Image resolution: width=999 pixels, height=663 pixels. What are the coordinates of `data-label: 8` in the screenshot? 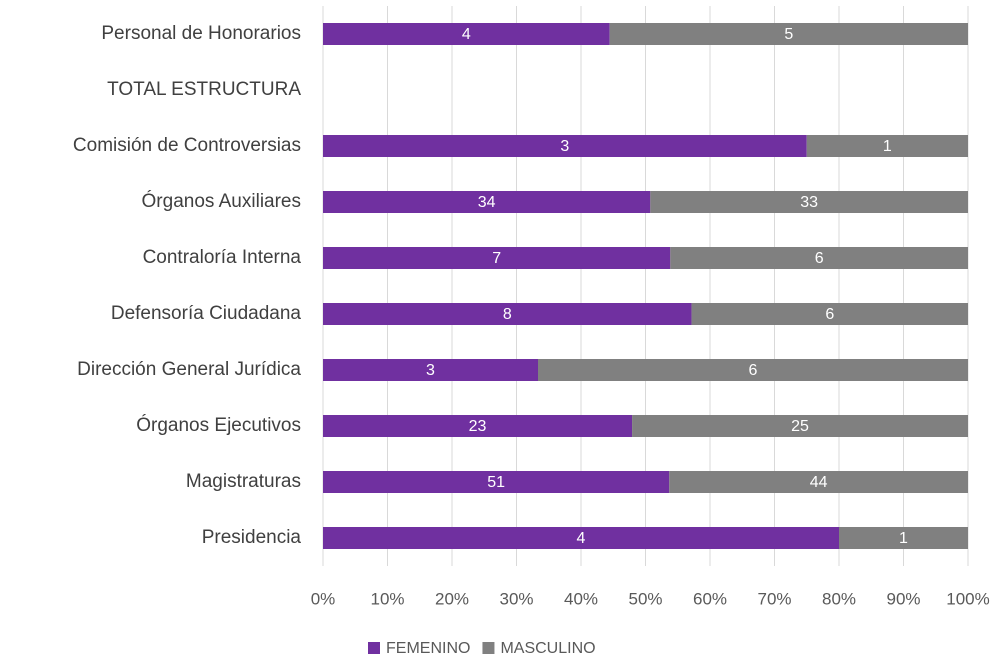 It's located at (507, 314).